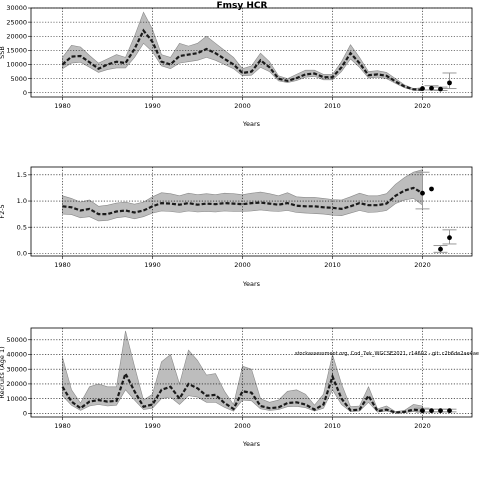 The image size is (480, 480). Describe the element at coordinates (22, 254) in the screenshot. I see `y-tick-label: 0.0` at that location.